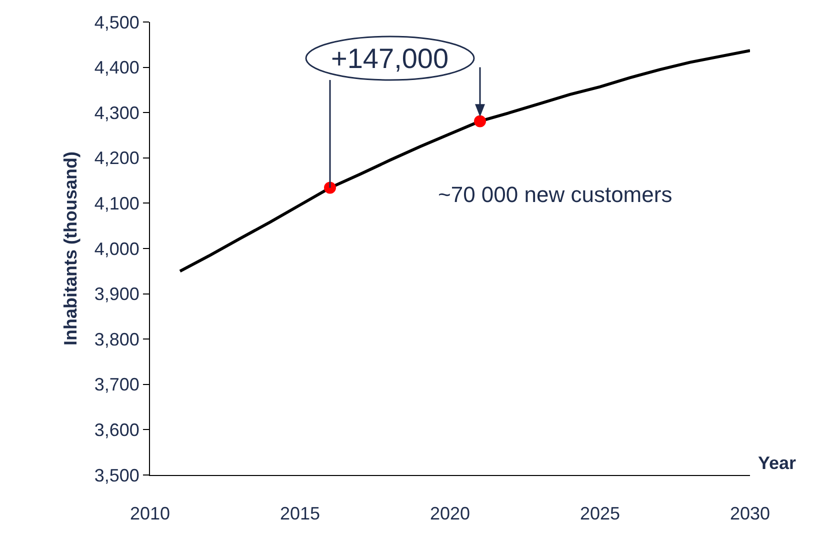 This screenshot has height=536, width=831. What do you see at coordinates (117, 384) in the screenshot?
I see `y-tick-label: 3,700` at bounding box center [117, 384].